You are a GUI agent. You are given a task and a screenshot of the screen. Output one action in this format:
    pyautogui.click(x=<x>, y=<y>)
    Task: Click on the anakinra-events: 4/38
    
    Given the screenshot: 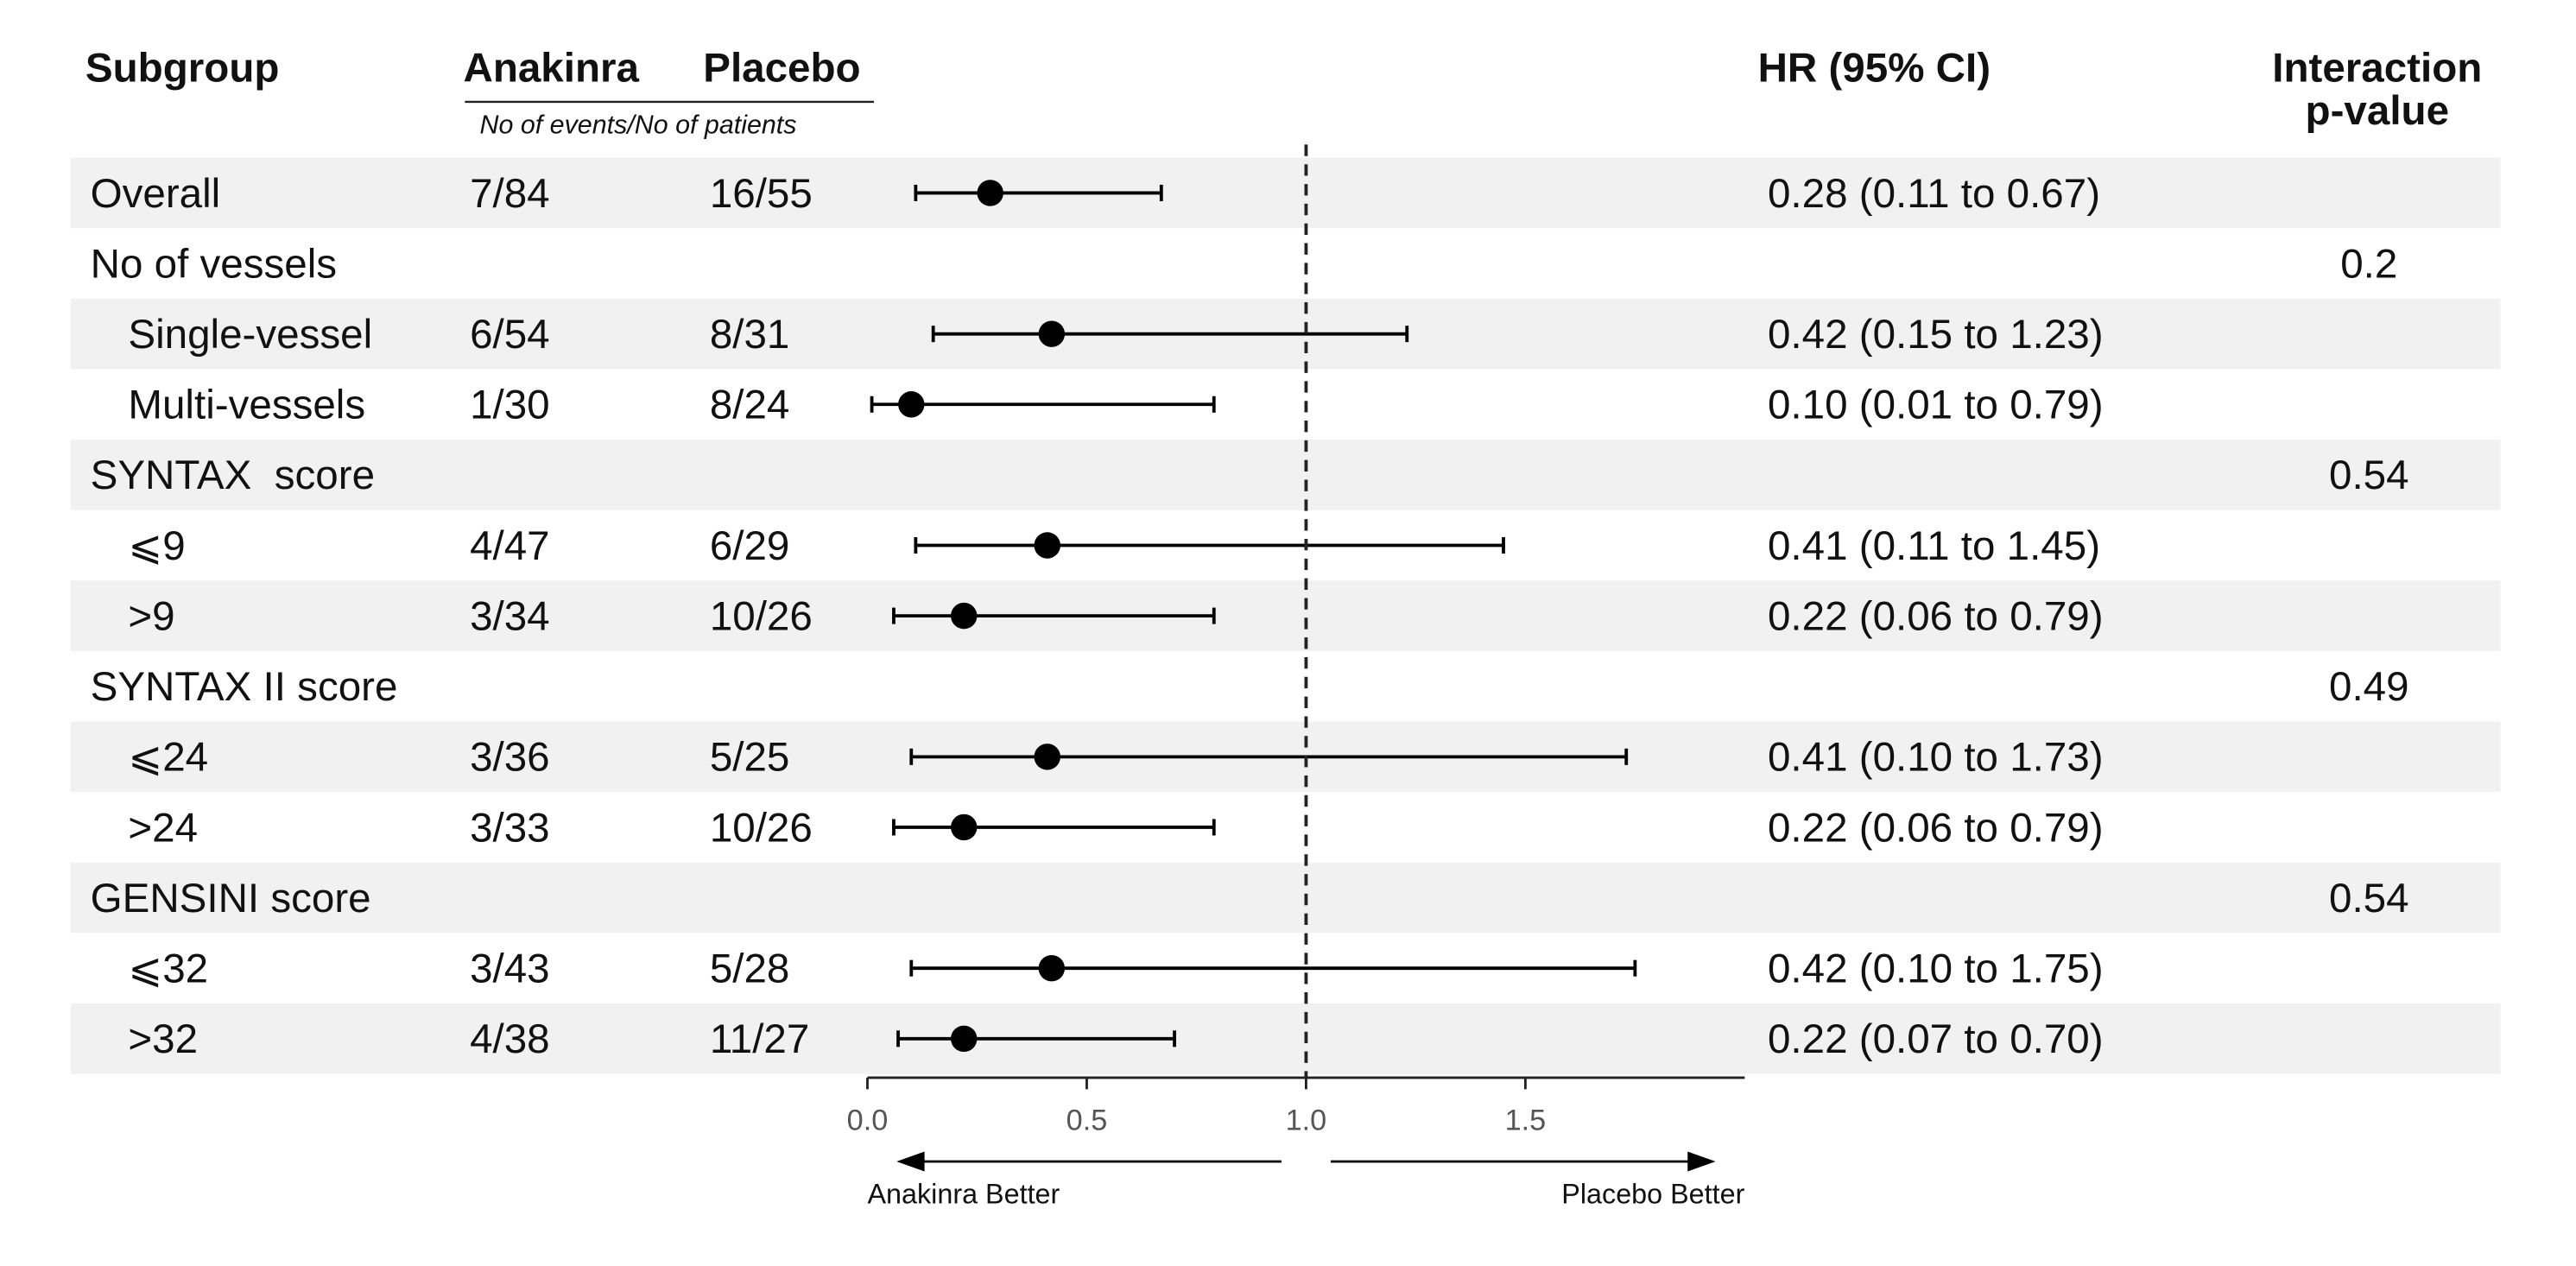 What is the action you would take?
    pyautogui.click(x=510, y=1039)
    